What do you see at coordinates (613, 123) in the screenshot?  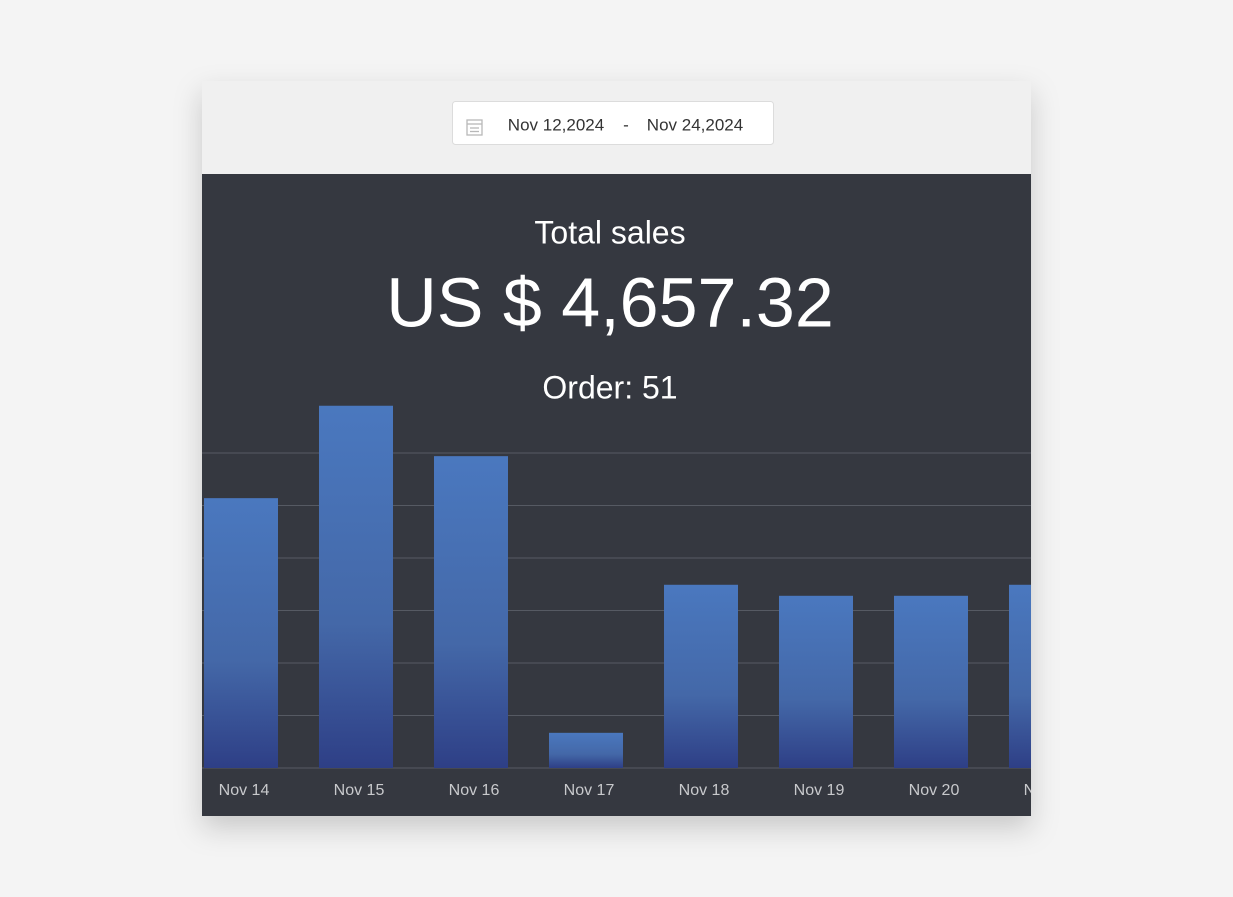 I see `date-picker` at bounding box center [613, 123].